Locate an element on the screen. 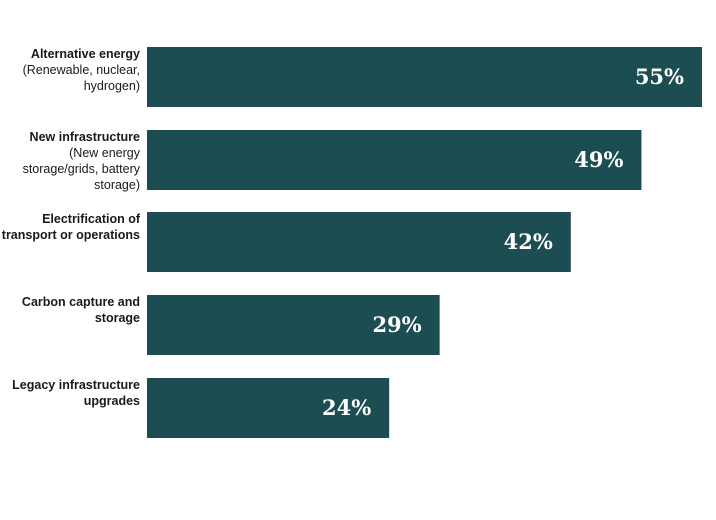  category-label-2-line-4: storage) is located at coordinates (117, 185).